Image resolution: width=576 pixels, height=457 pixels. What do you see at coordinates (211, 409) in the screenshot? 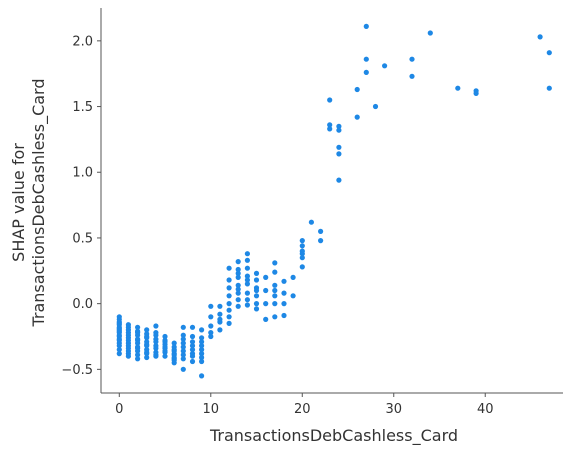
I see `x-tick-label: 10` at bounding box center [211, 409].